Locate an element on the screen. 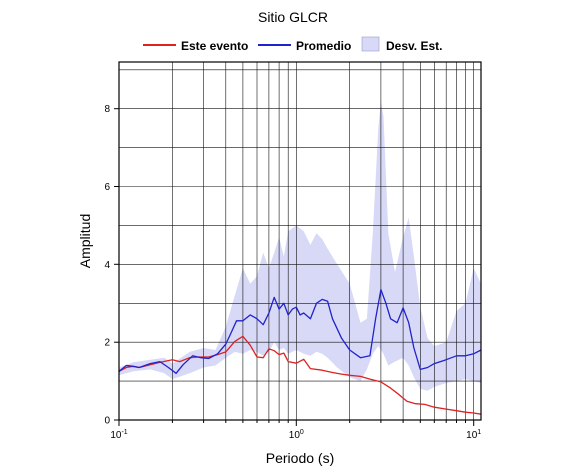 The image size is (586, 475). y-tick-label: 2 is located at coordinates (107, 343).